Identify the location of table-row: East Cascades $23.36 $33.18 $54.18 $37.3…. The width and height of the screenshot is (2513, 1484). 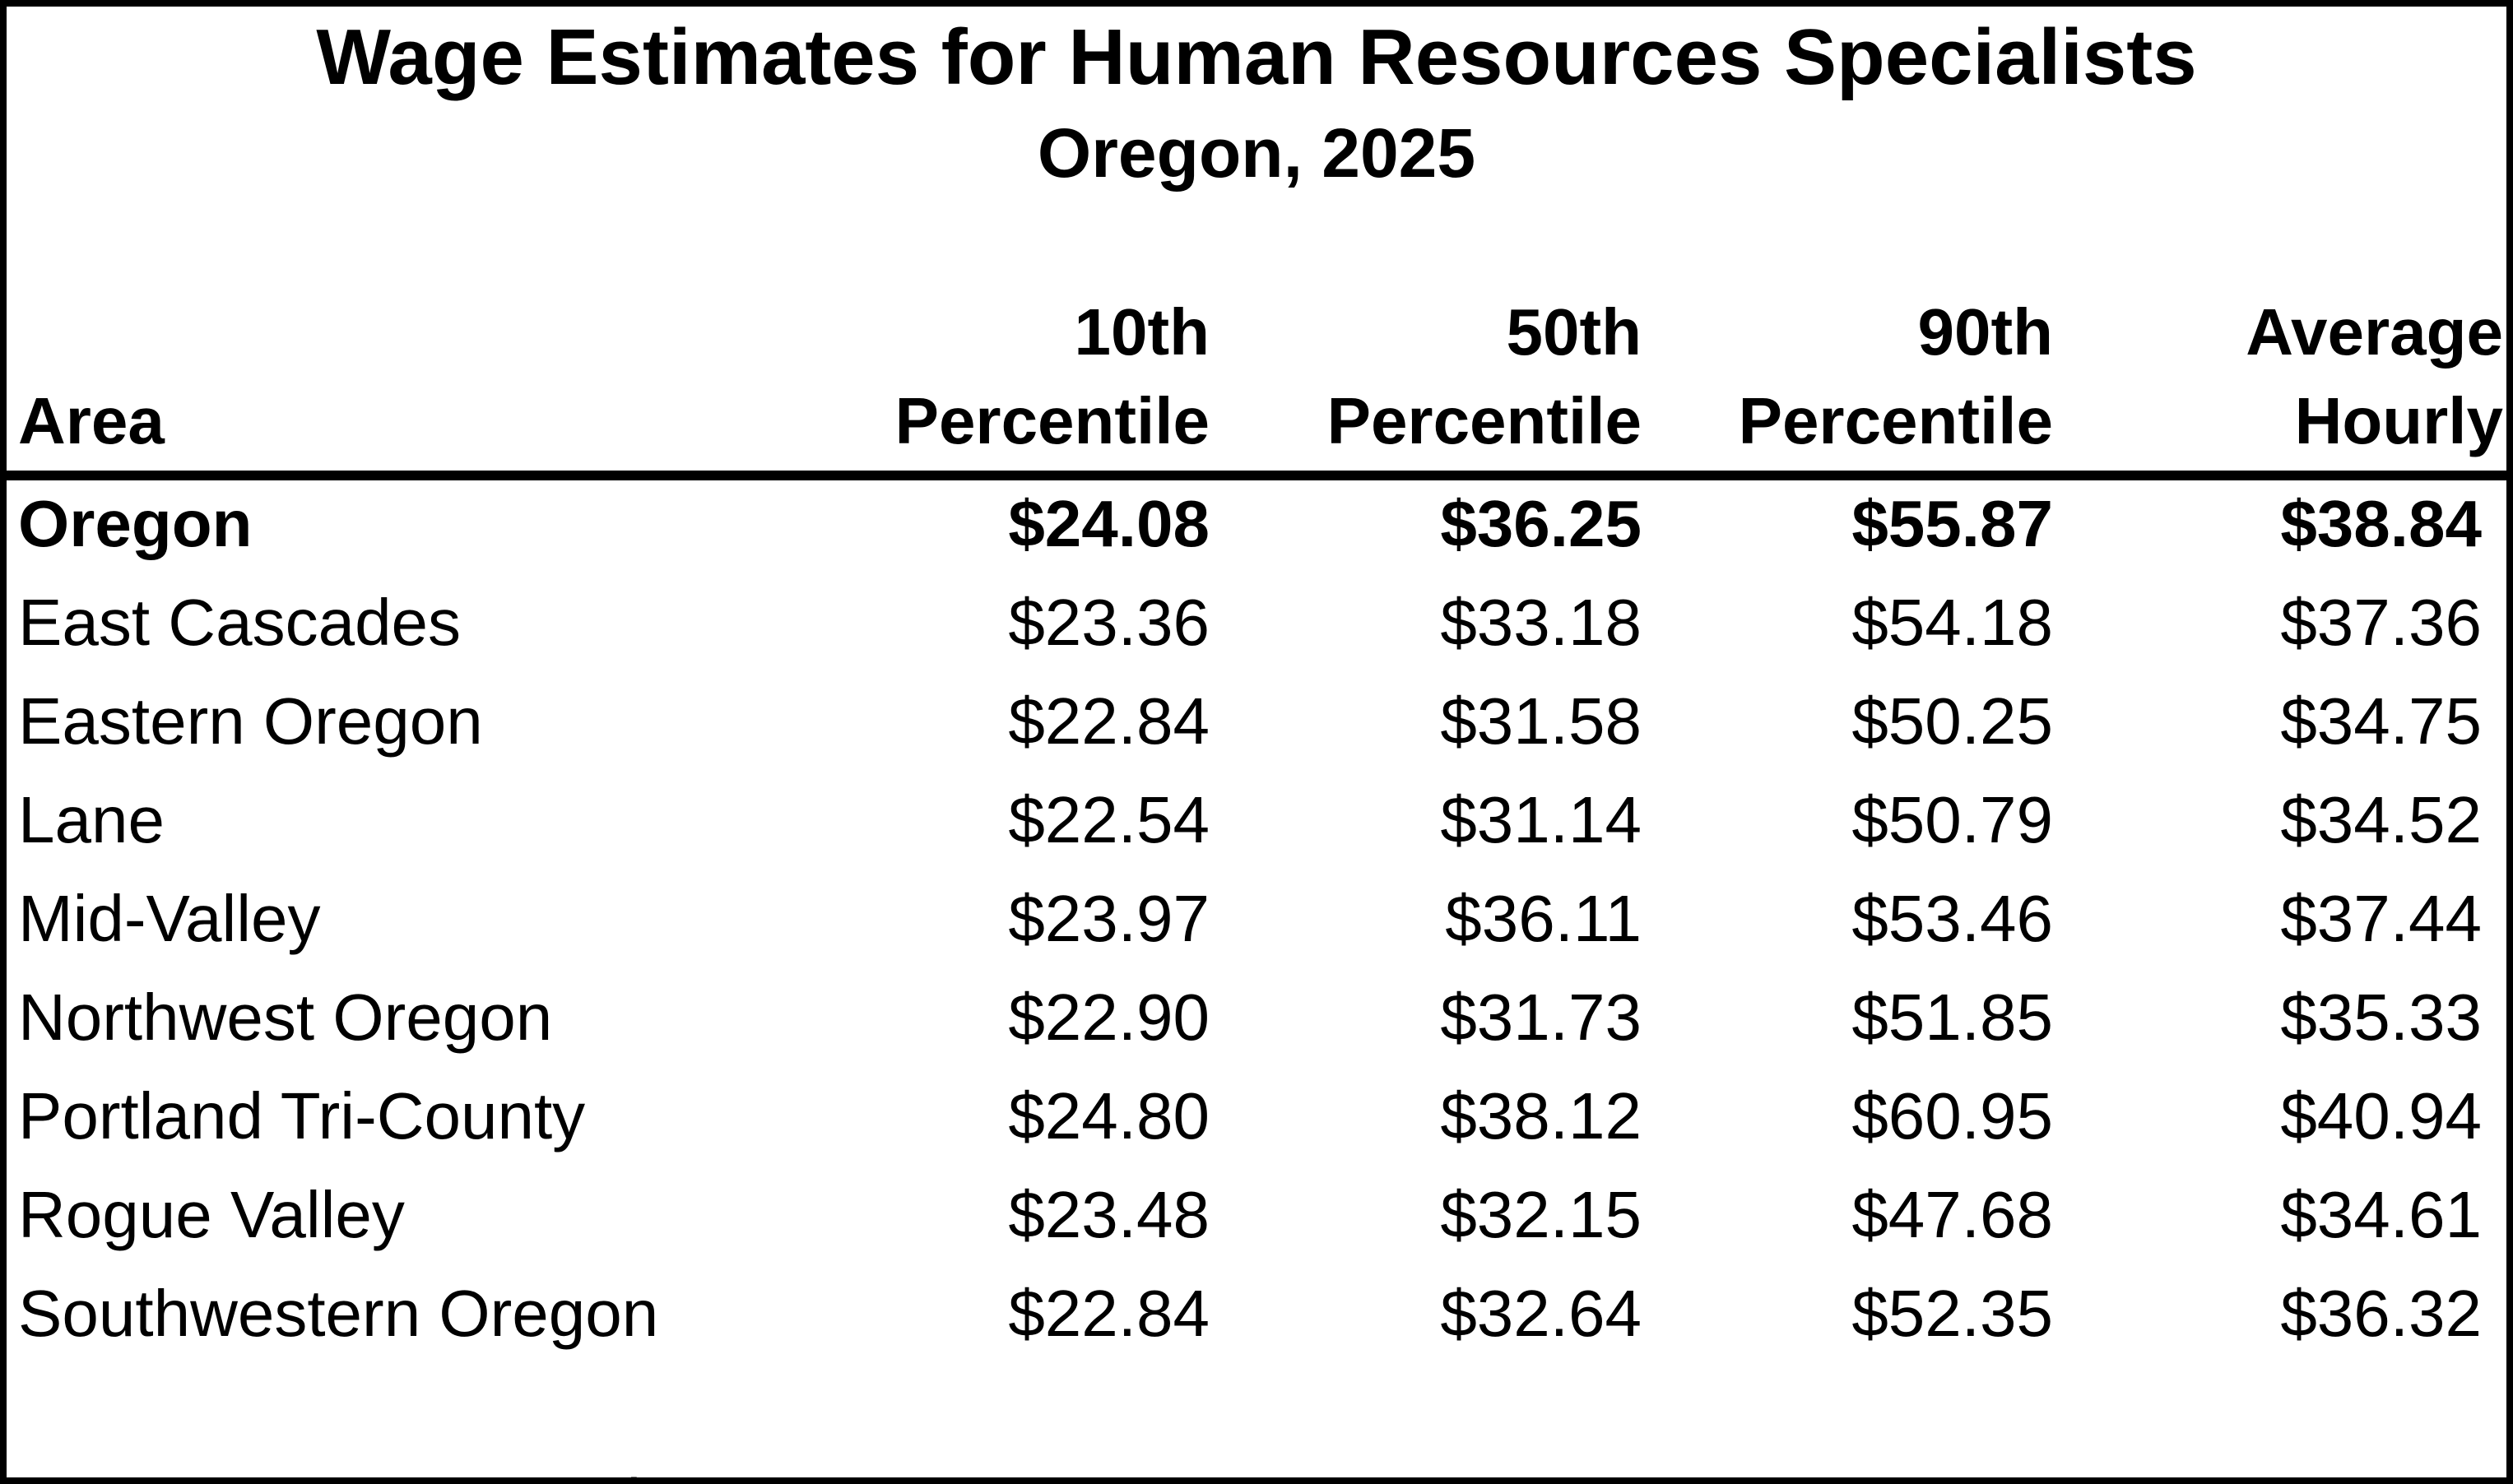
(1256, 628).